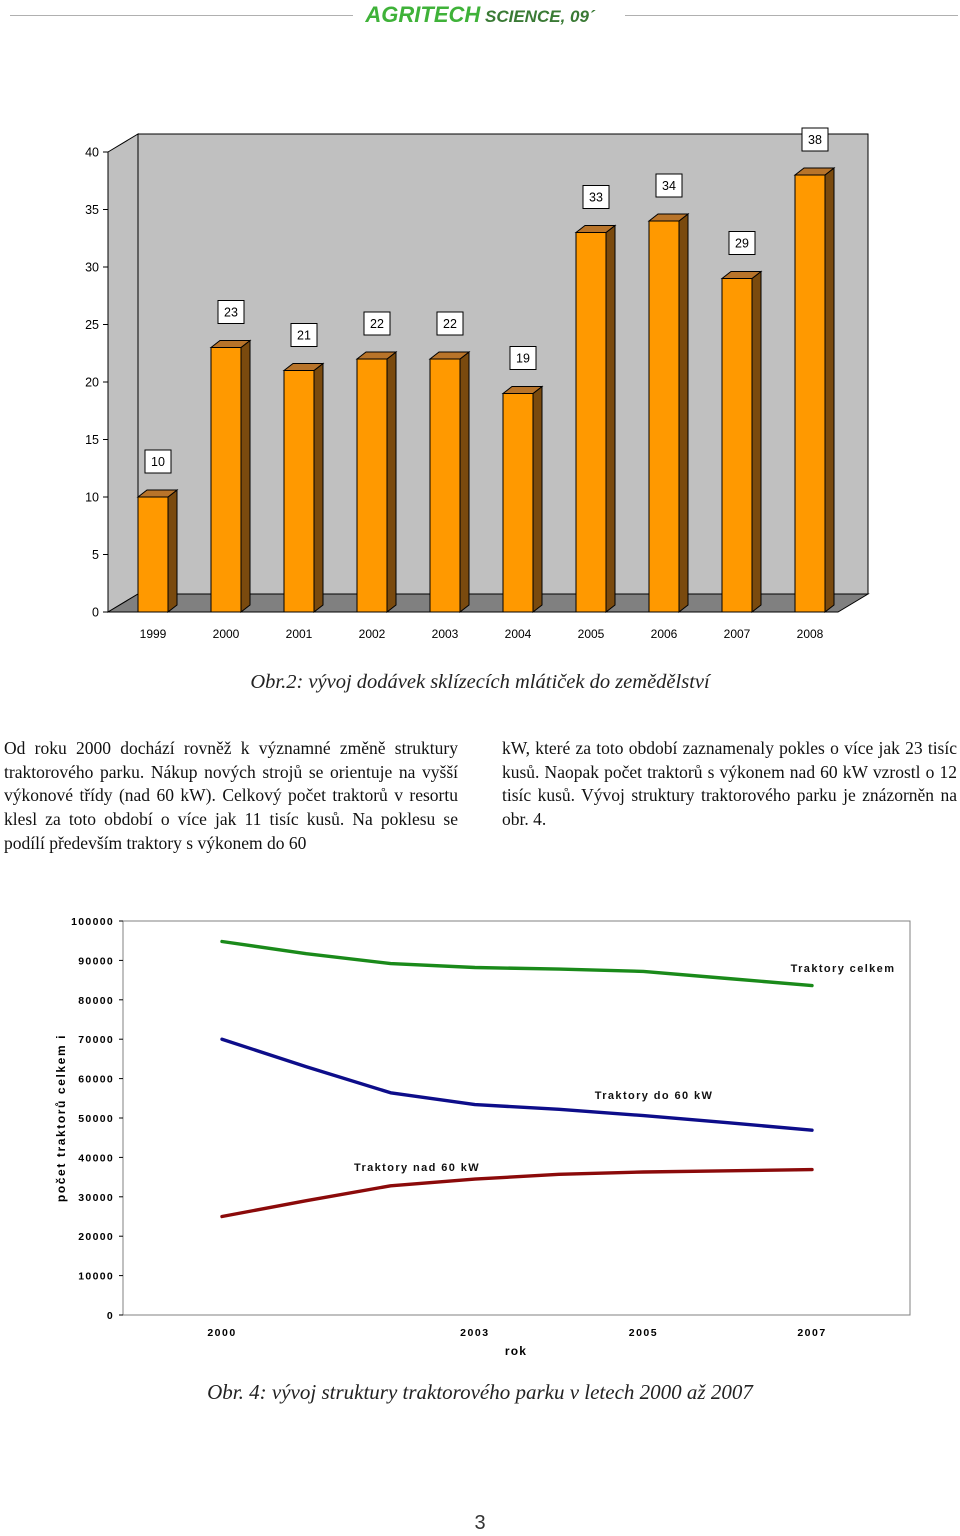 The image size is (960, 1536). I want to click on line-series-label: Traktory do 60 kW, so click(654, 1096).